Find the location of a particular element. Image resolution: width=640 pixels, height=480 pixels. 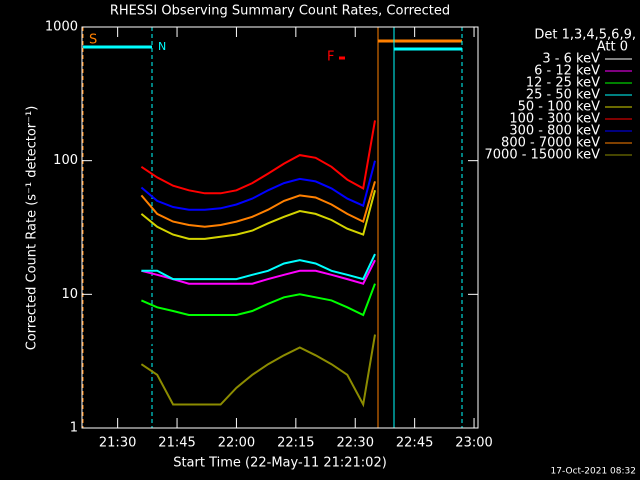

timestamp: 17-Oct-2021 08:32 is located at coordinates (593, 472).